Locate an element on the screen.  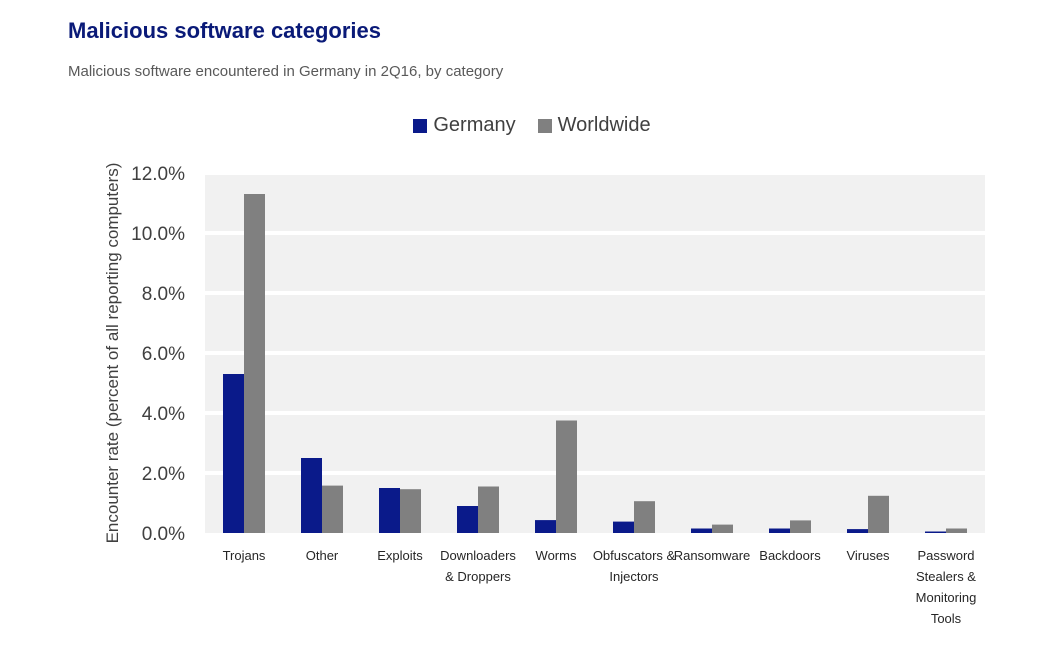
x-category-label: Password Stealers & Monitoring Tools is located at coordinates (946, 587).